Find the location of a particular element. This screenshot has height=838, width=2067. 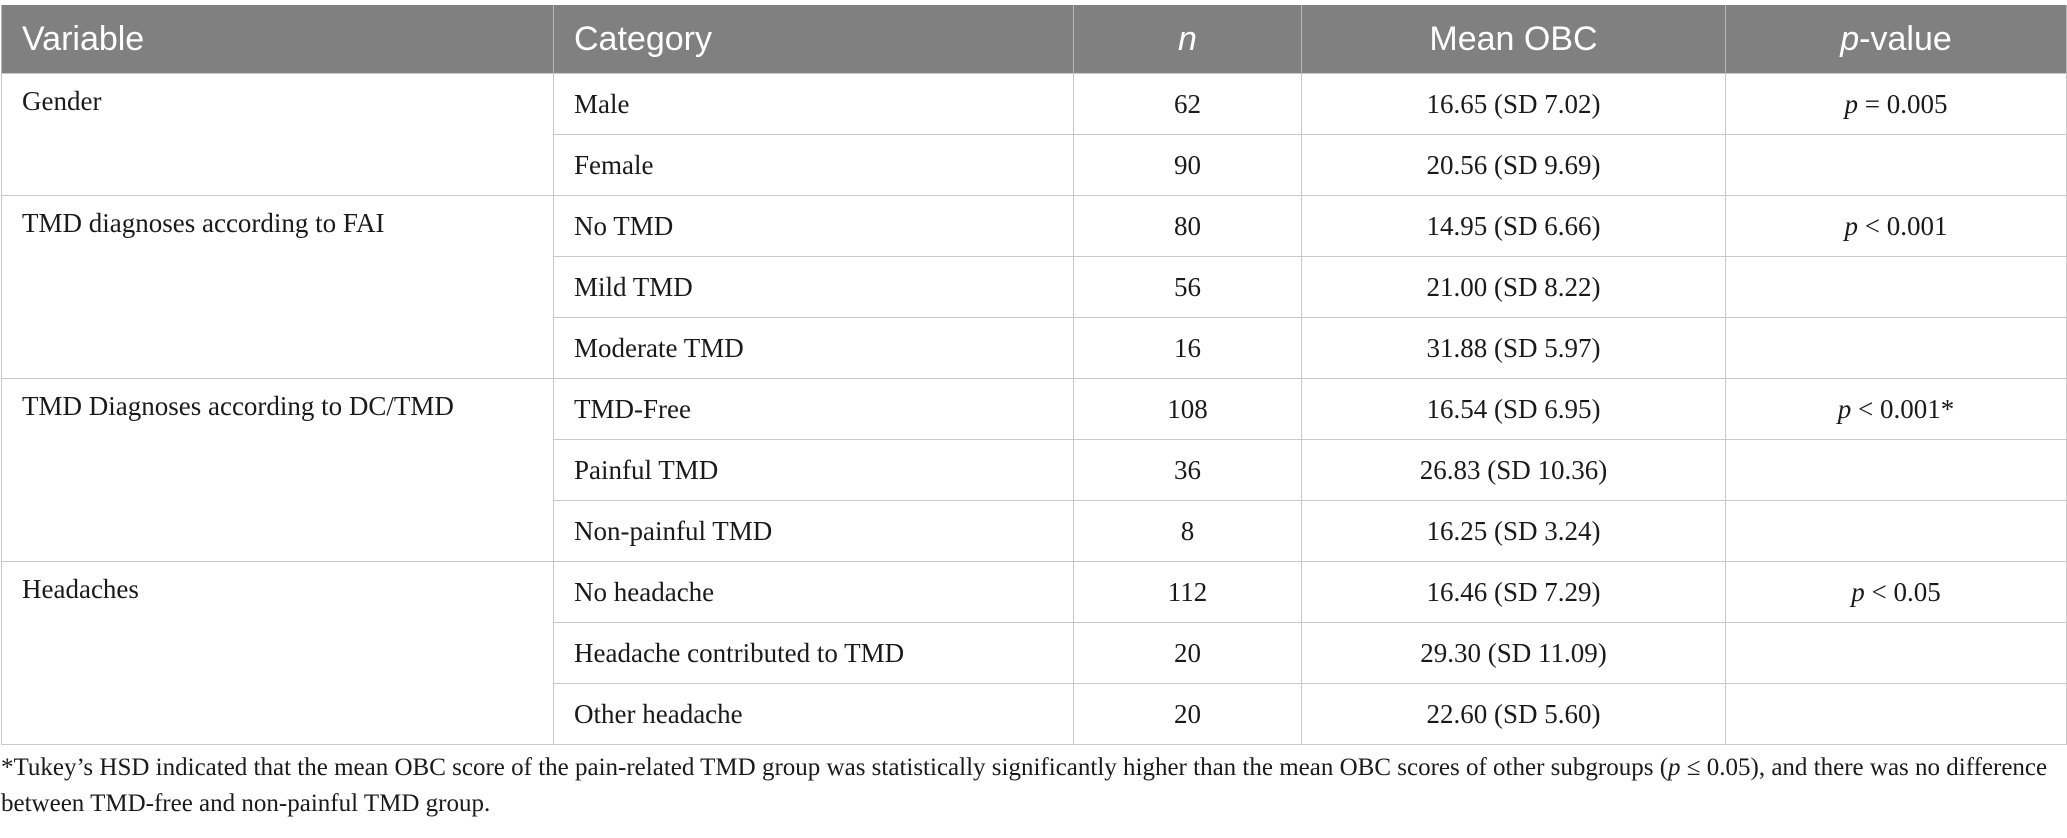

category-cell: Non-painful TMD is located at coordinates (813, 531).